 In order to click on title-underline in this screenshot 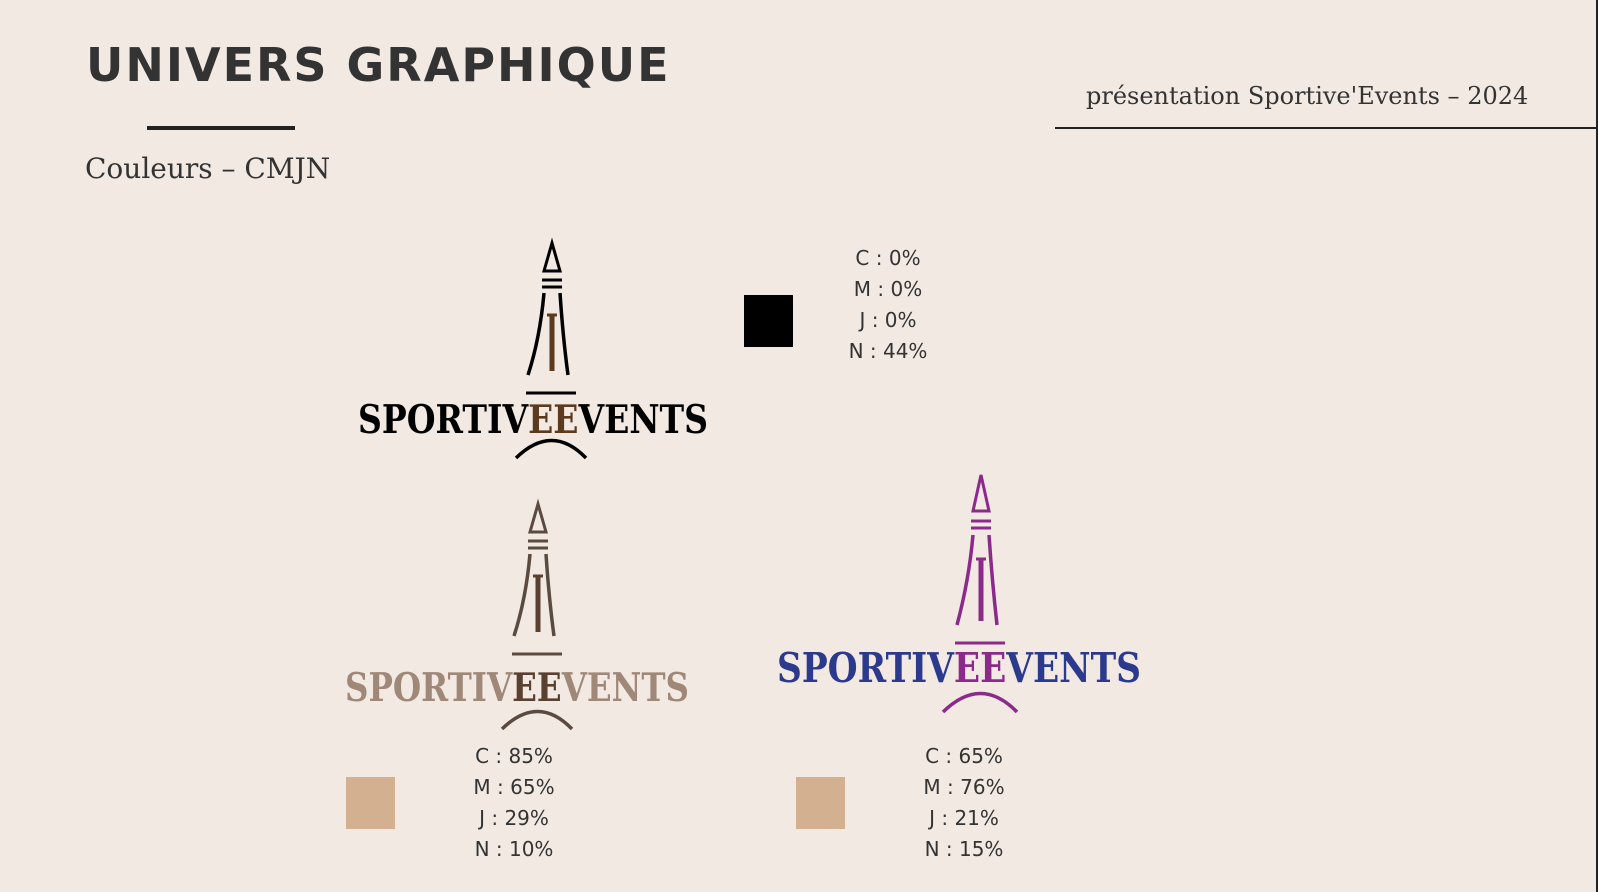, I will do `click(221, 128)`.